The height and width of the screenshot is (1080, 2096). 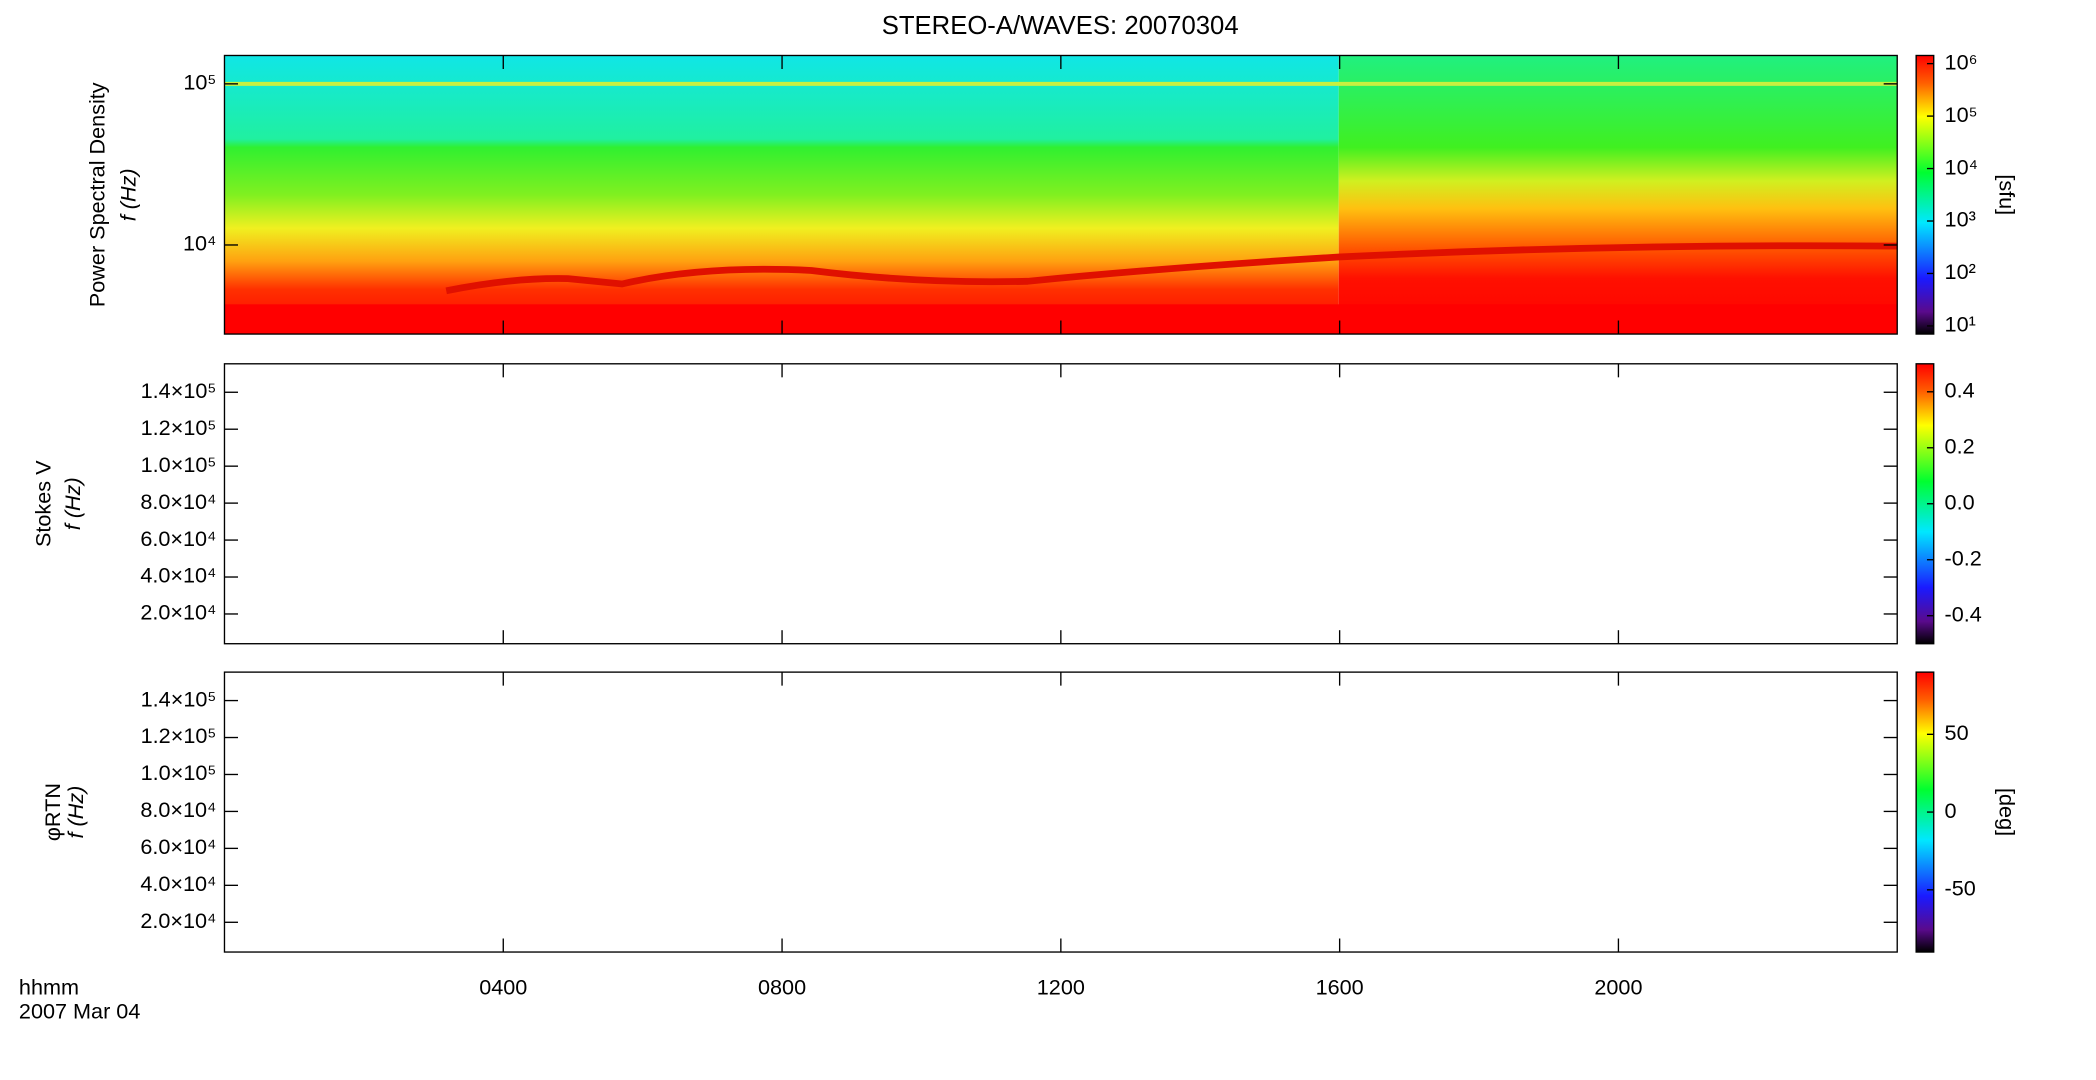 What do you see at coordinates (1961, 61) in the screenshot?
I see `colorbar-tick-label: 10⁶` at bounding box center [1961, 61].